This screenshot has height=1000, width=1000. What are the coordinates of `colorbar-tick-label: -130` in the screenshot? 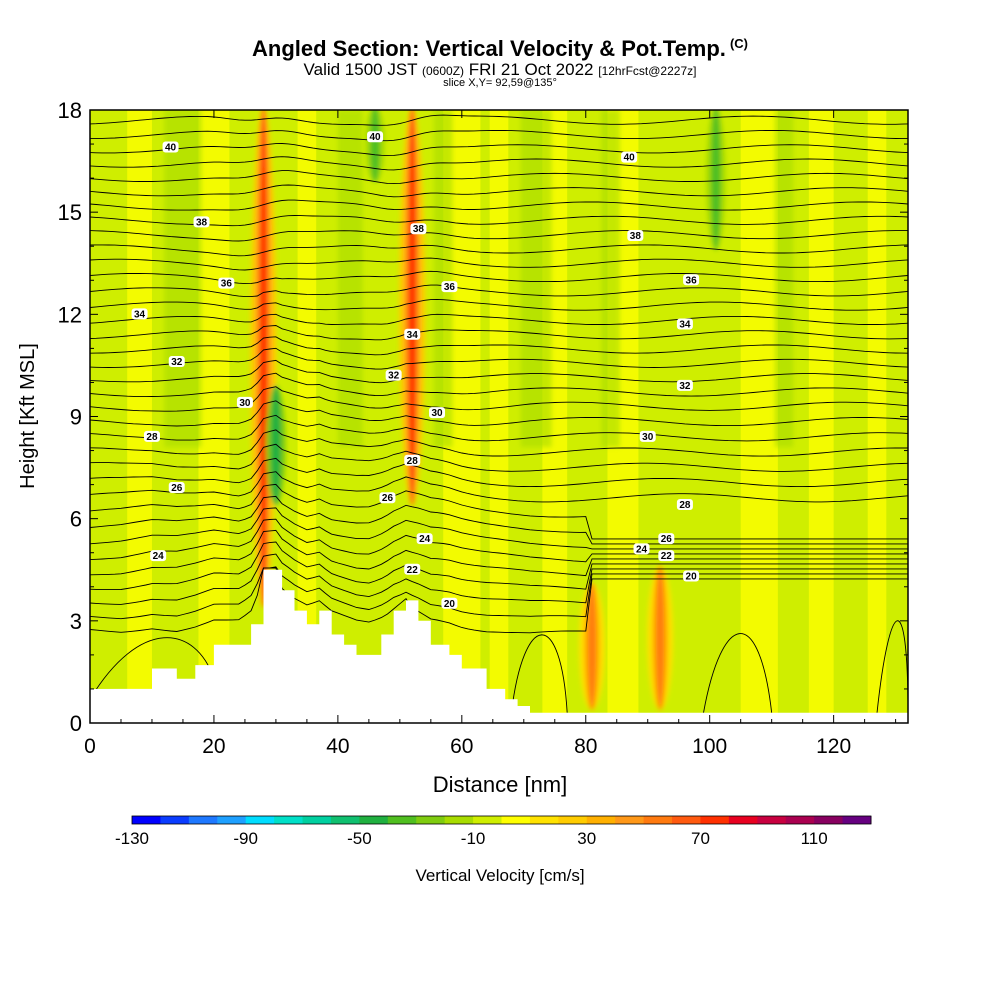 It's located at (132, 838).